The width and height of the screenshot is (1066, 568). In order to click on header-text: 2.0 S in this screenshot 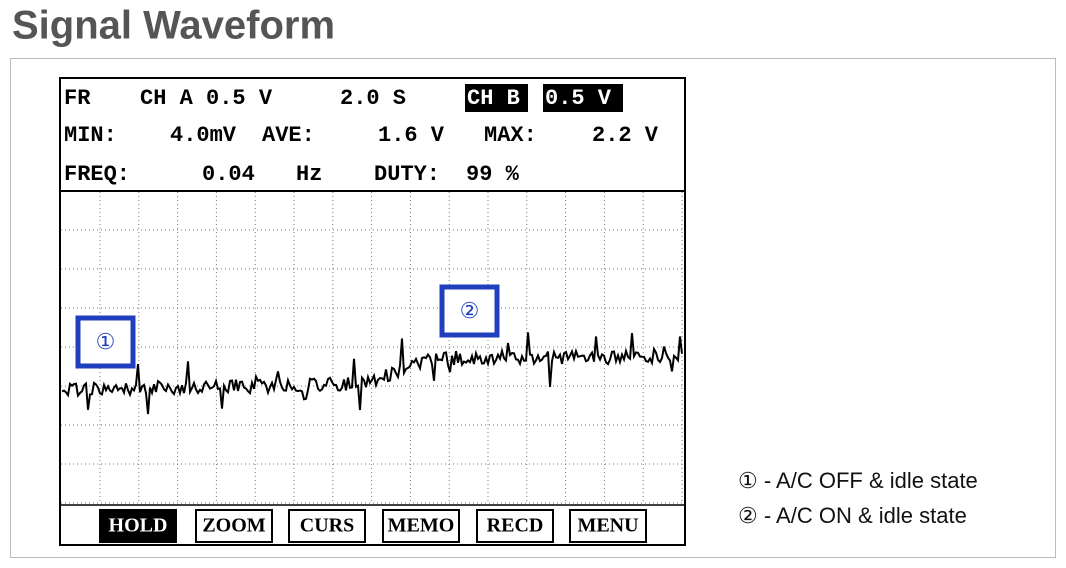, I will do `click(373, 98)`.